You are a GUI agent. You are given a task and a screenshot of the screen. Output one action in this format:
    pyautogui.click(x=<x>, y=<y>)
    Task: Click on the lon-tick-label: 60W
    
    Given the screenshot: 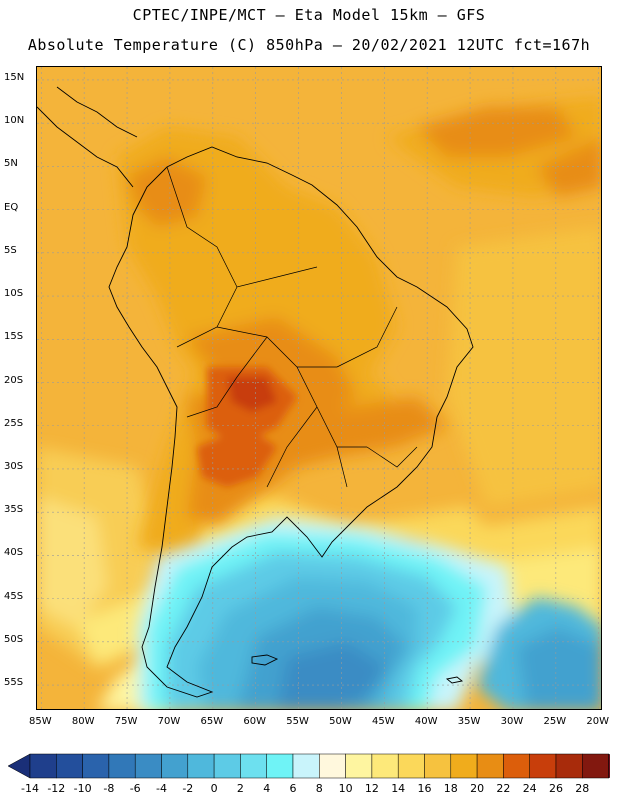 What is the action you would take?
    pyautogui.click(x=254, y=721)
    